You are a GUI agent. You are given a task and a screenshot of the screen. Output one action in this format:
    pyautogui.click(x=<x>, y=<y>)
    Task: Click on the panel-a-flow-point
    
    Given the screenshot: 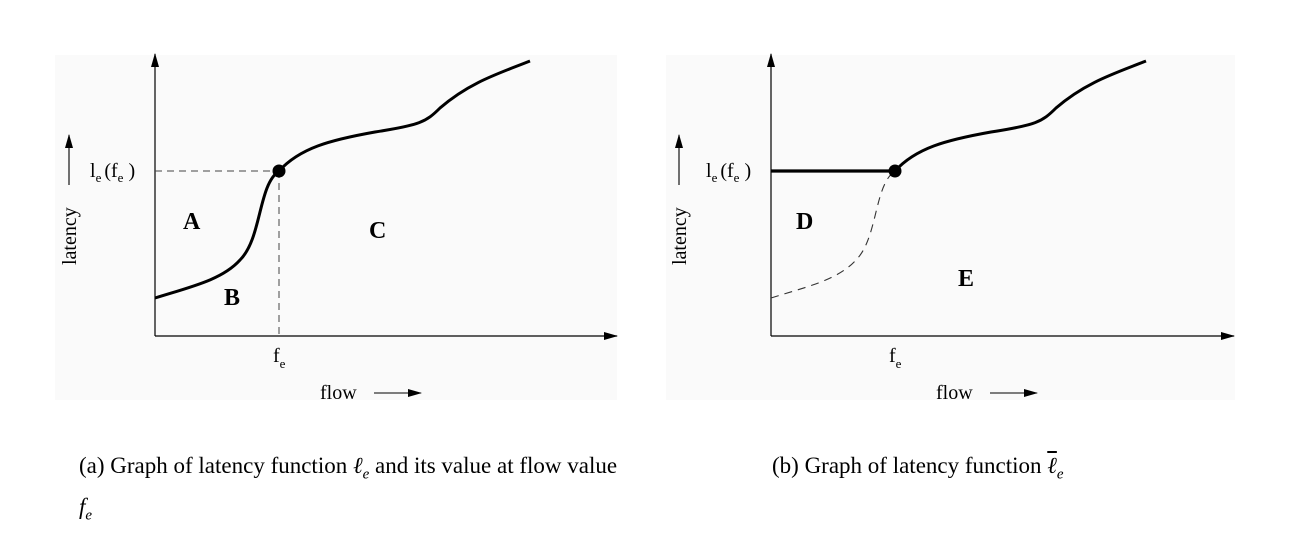 What is the action you would take?
    pyautogui.click(x=279, y=171)
    